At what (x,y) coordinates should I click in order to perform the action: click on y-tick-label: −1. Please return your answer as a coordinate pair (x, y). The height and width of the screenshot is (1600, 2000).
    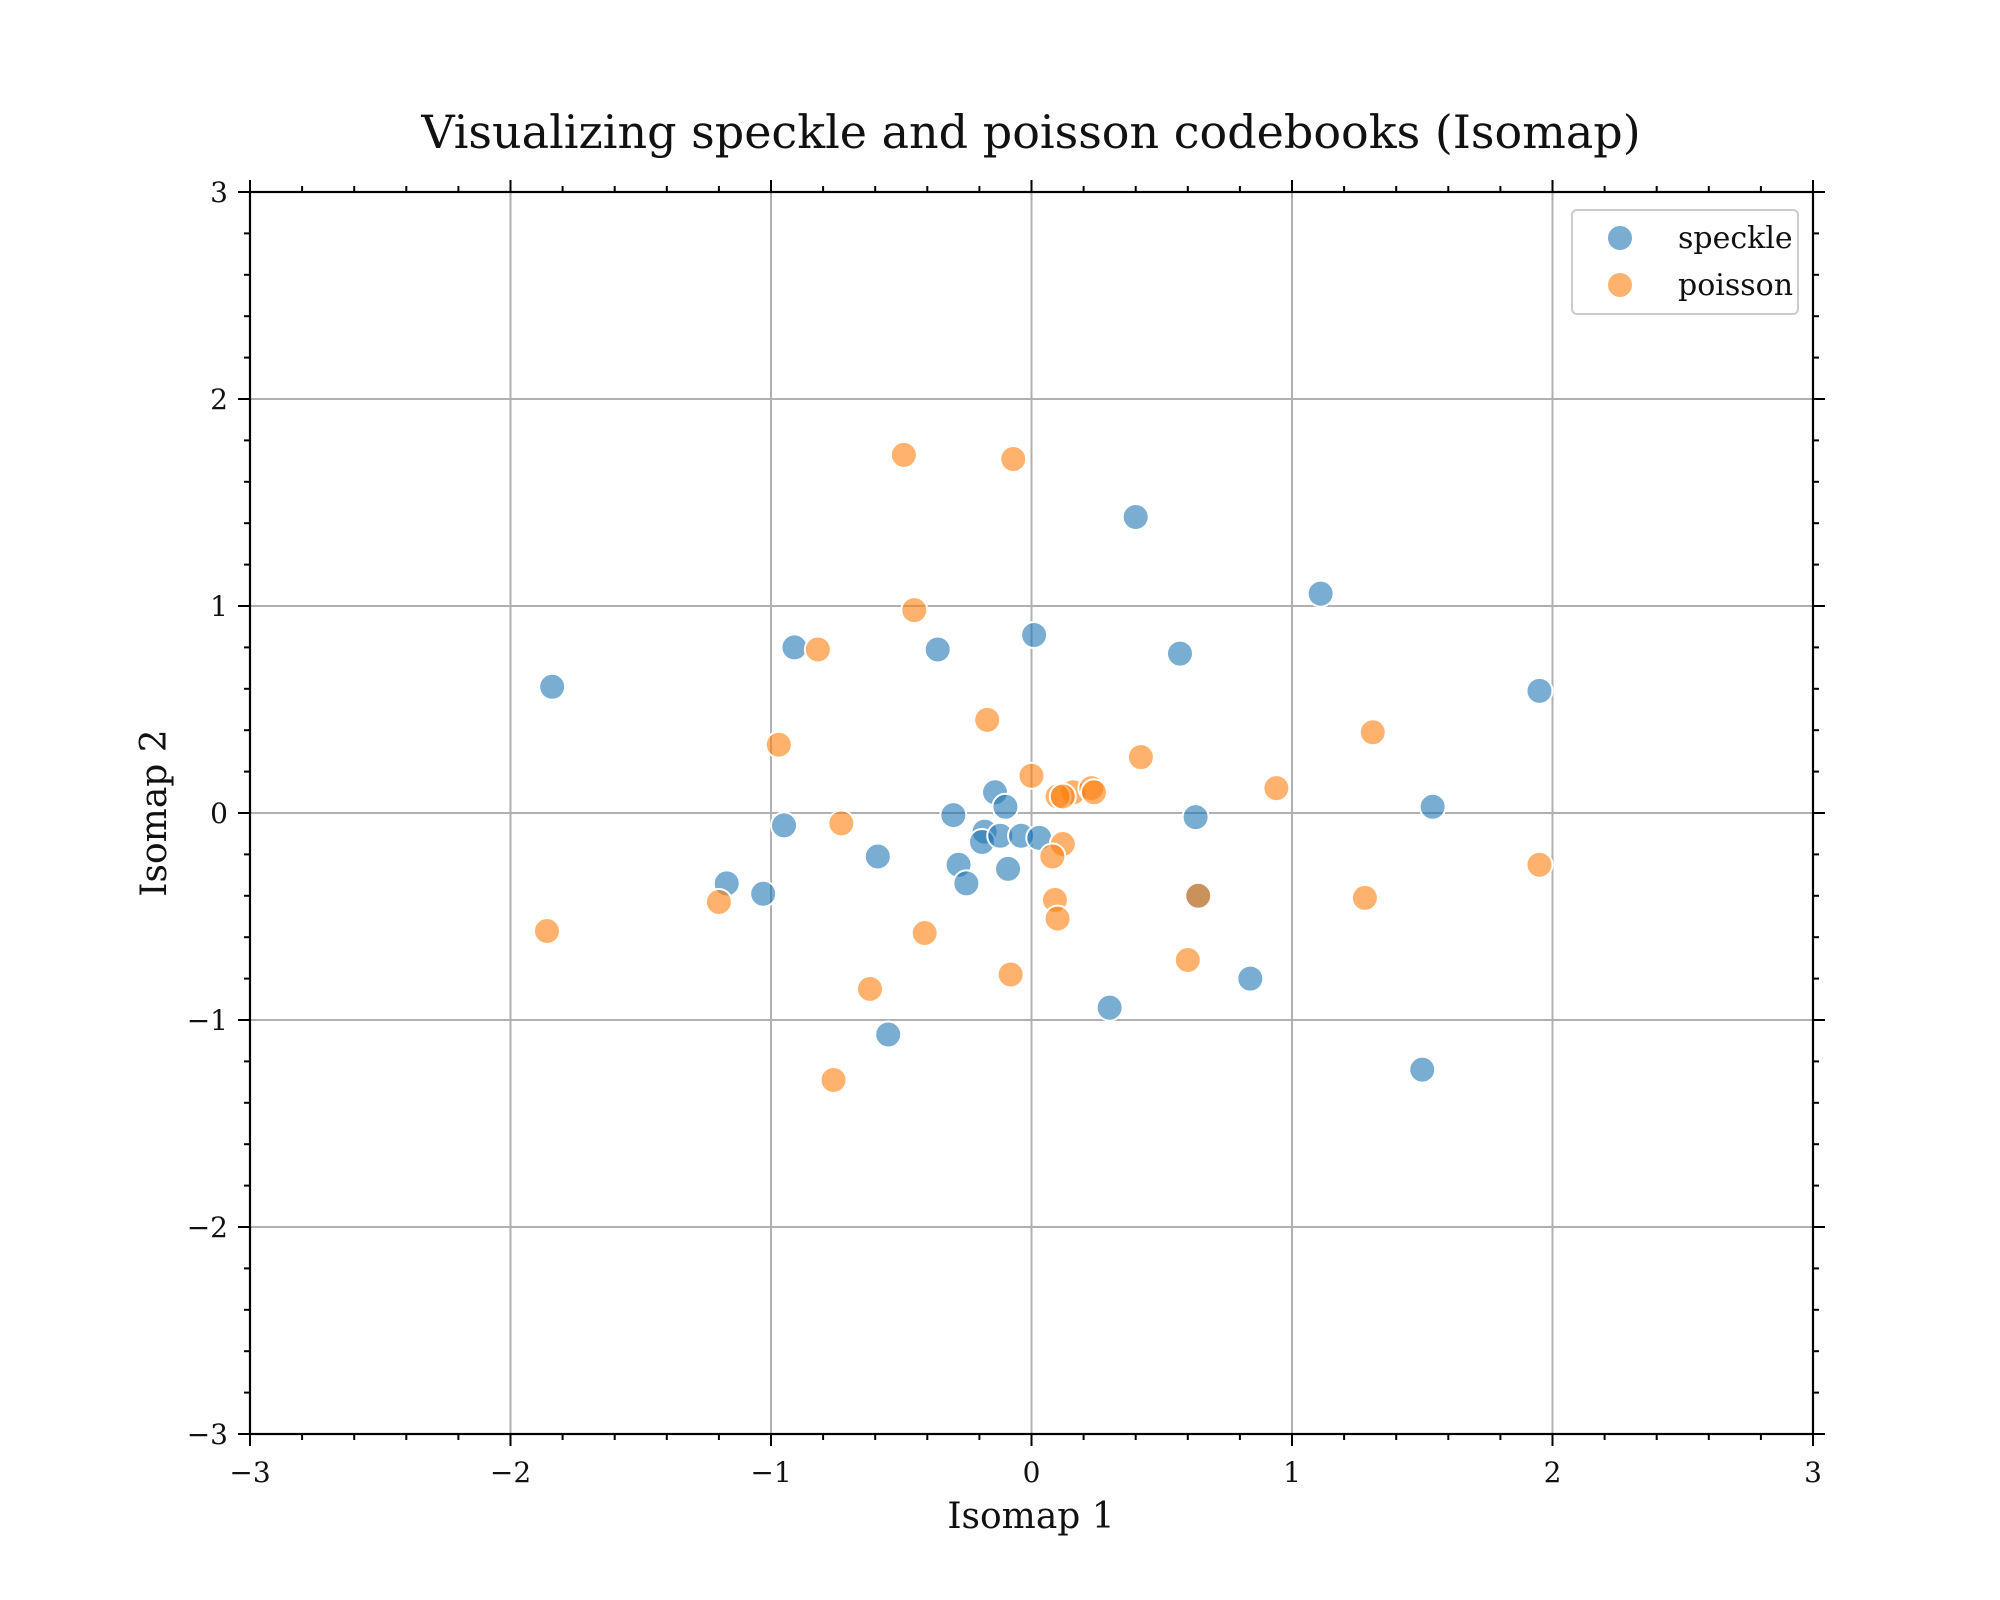
    Looking at the image, I should click on (207, 1020).